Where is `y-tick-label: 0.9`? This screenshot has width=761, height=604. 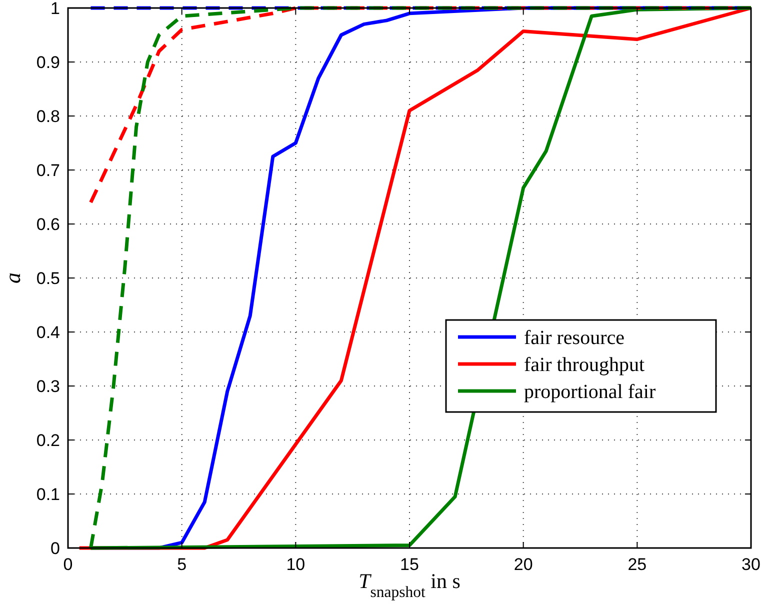 y-tick-label: 0.9 is located at coordinates (48, 62).